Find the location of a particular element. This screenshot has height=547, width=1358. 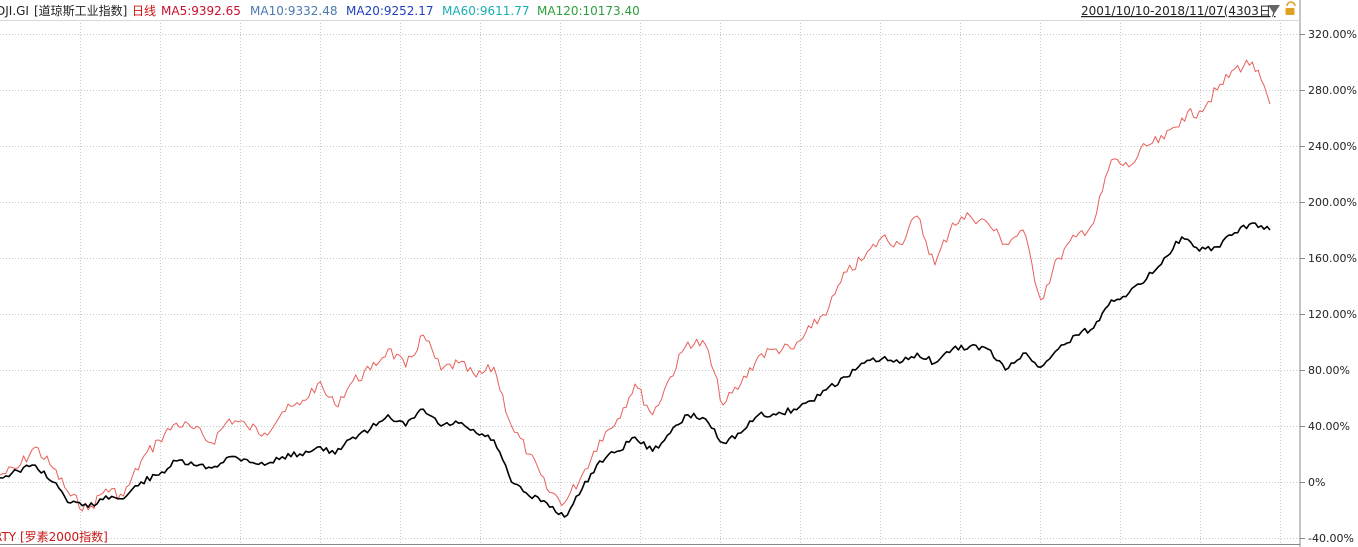

date-range-link: 2001/10/10-2018/11/07(4303日) is located at coordinates (1178, 11).